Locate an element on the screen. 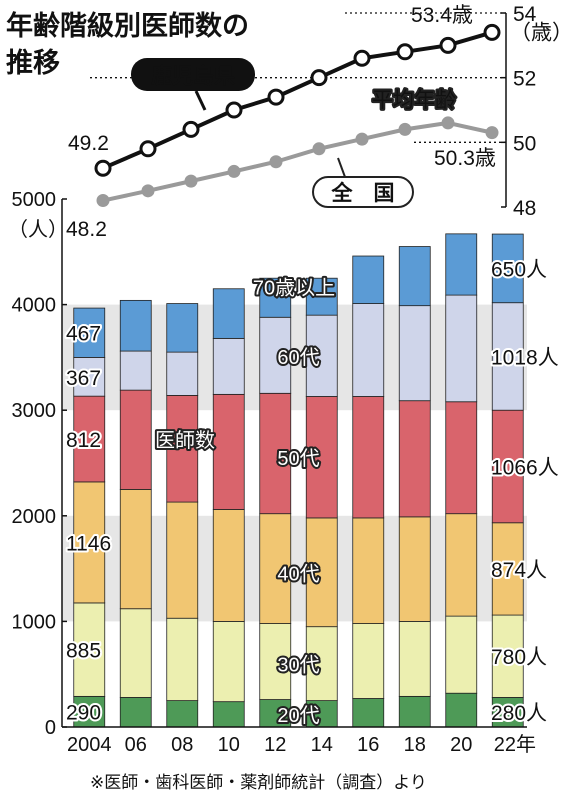  bar-70歳以上-14 is located at coordinates (321, 296).